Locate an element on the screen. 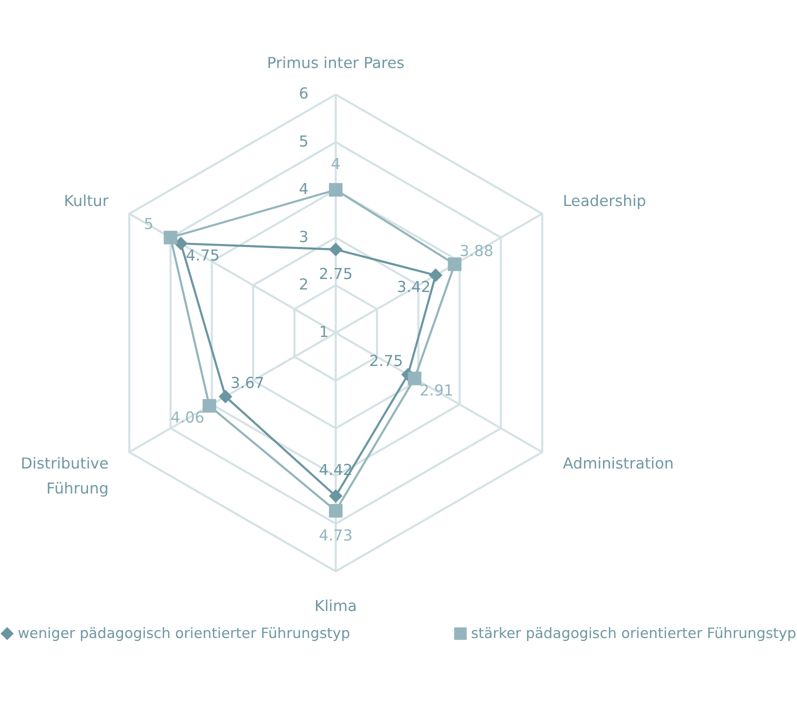 The width and height of the screenshot is (797, 715). y-tick-label: 1 is located at coordinates (324, 332).